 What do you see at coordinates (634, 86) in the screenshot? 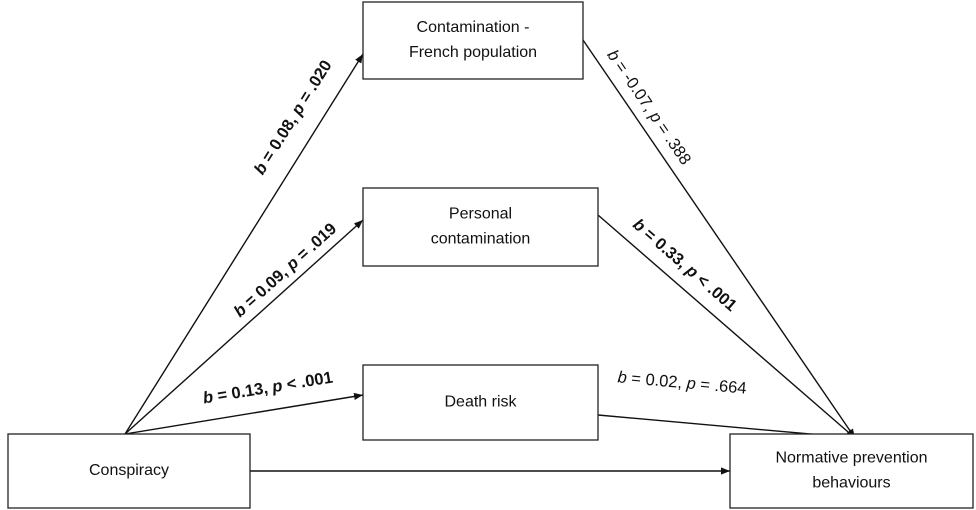
I see `edge-label-part: = -0.07,` at bounding box center [634, 86].